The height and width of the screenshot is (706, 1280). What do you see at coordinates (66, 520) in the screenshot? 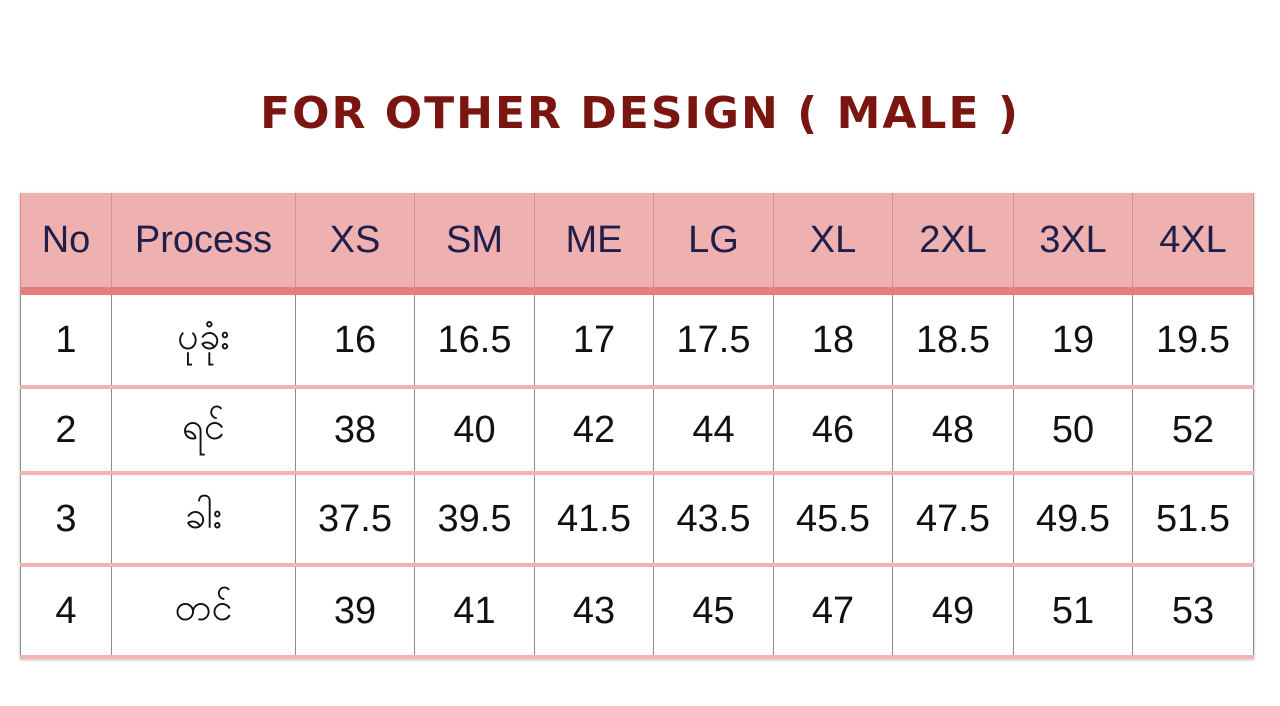
I see `cell-no: 3` at bounding box center [66, 520].